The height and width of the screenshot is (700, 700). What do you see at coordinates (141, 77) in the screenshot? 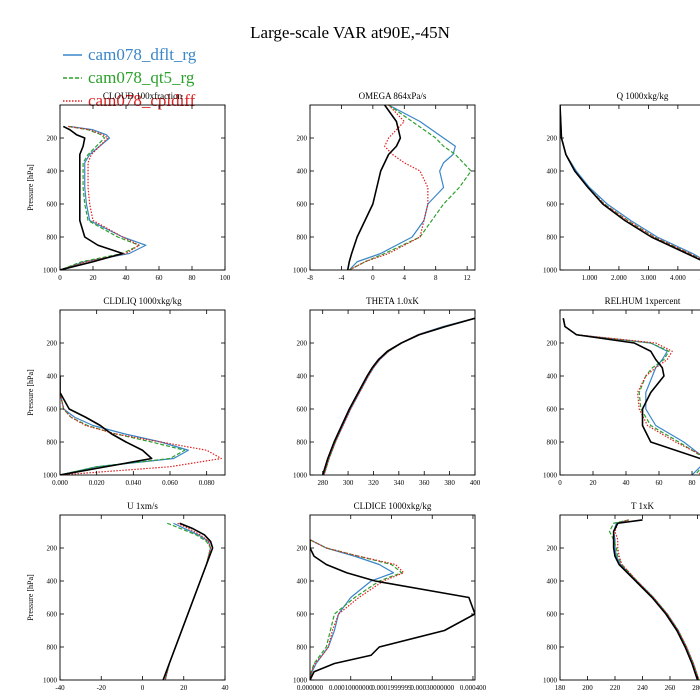
I see `legend-label-1: cam078_qt5_rg` at bounding box center [141, 77].